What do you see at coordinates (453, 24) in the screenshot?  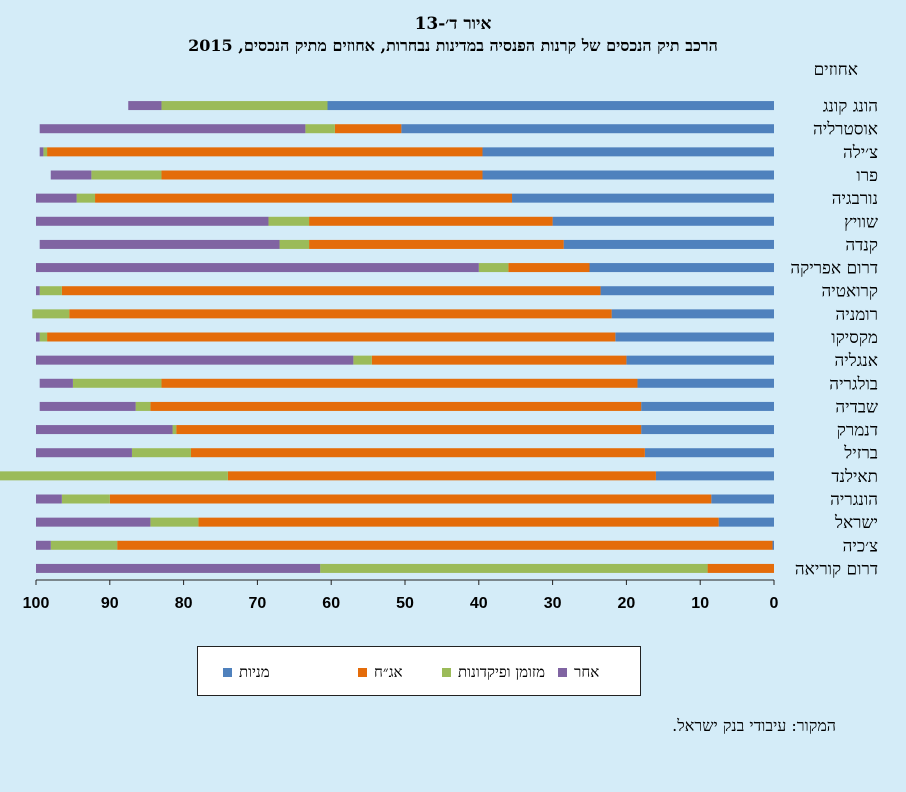 I see `chart-title: איור ד׳-13` at bounding box center [453, 24].